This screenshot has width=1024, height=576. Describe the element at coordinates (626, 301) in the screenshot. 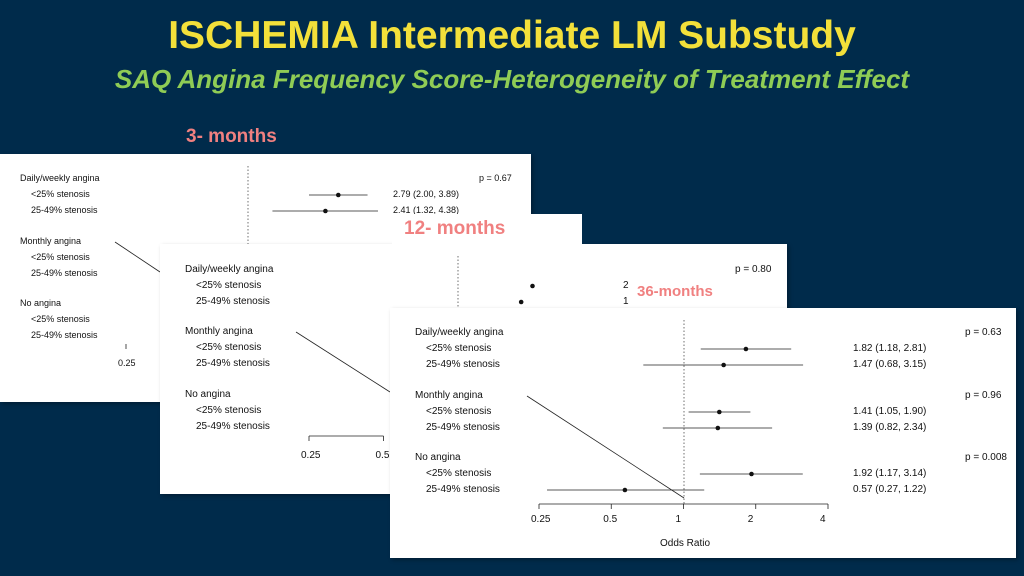

I see `estimate-text: 1` at that location.